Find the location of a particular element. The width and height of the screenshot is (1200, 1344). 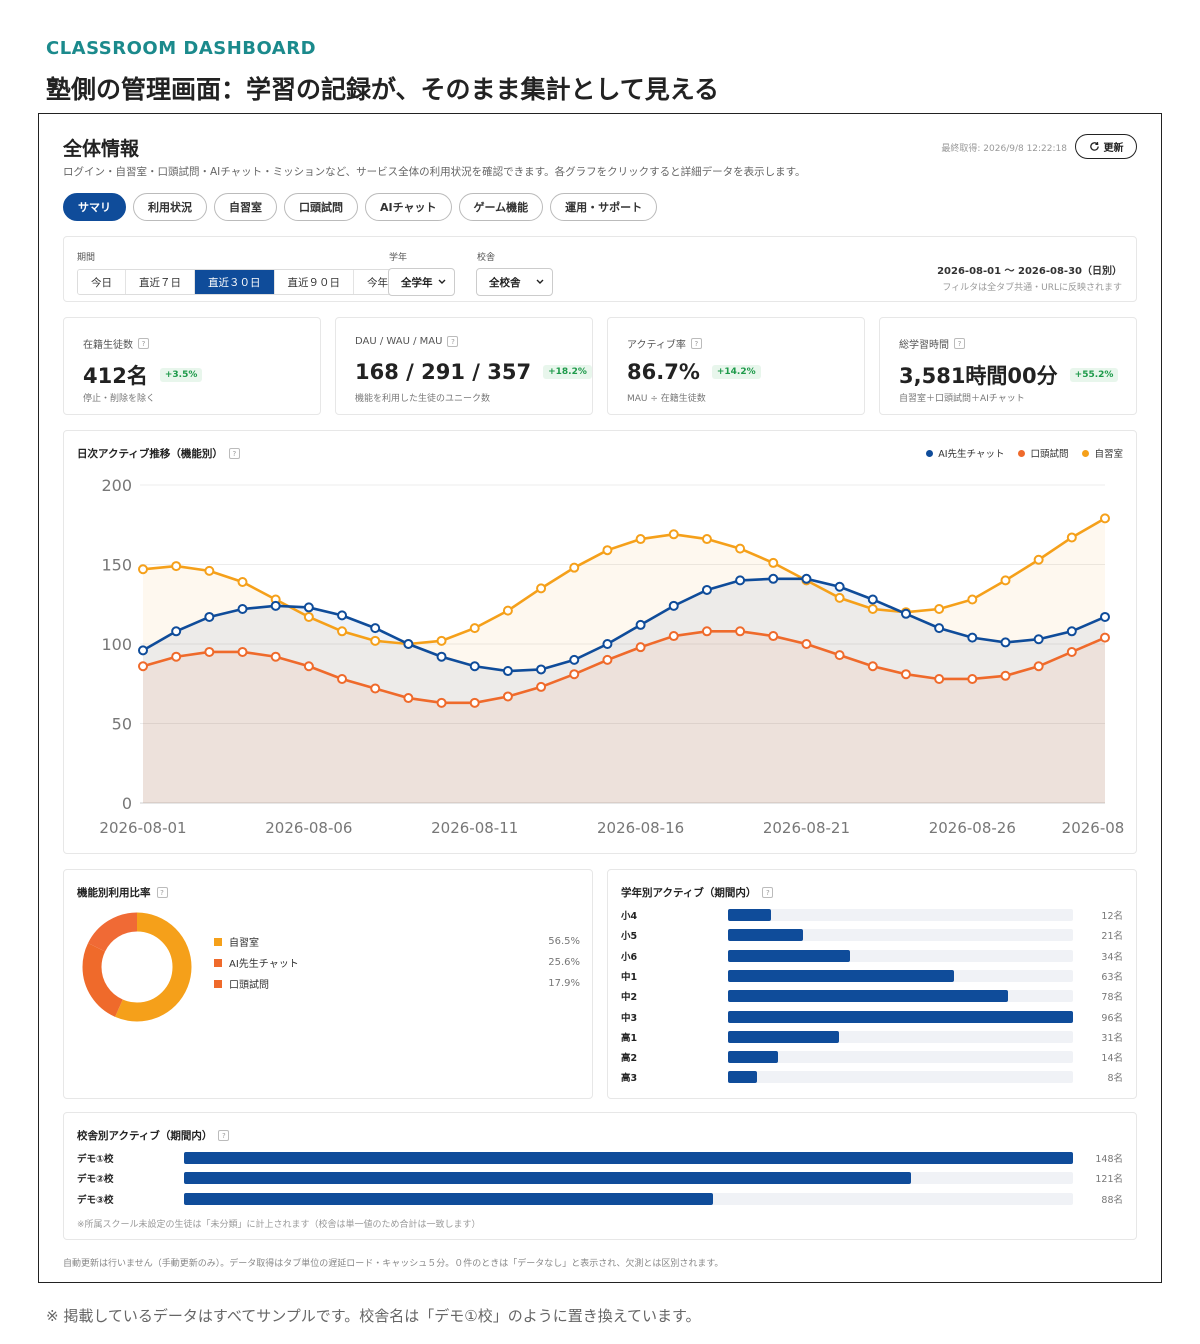

tab-study-room: 自習室 is located at coordinates (245, 207).